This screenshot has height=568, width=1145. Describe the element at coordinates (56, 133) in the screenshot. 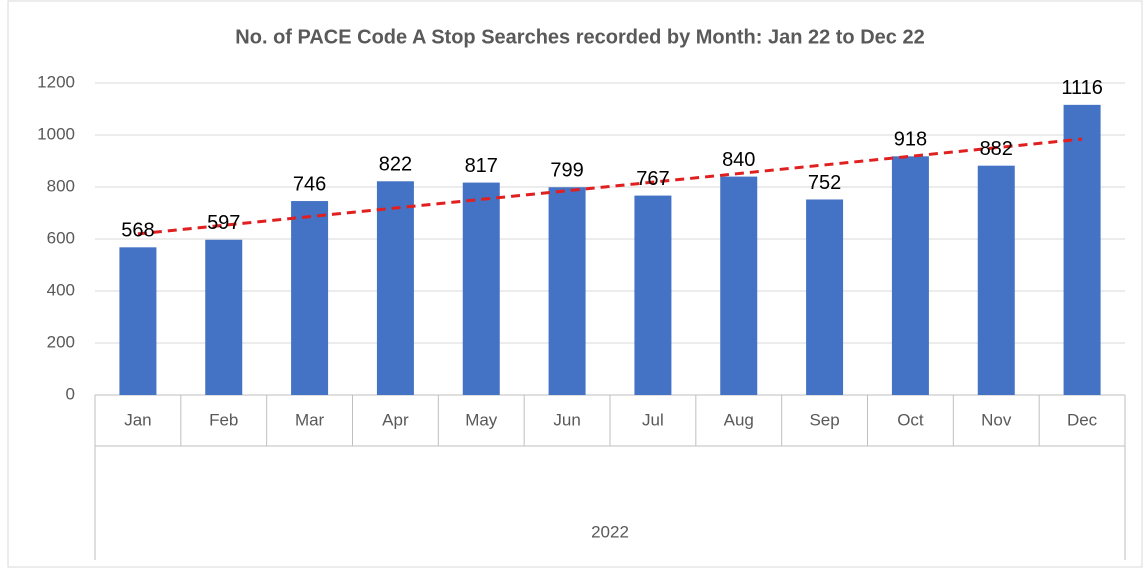

I see `y-tick-label: 1000` at that location.